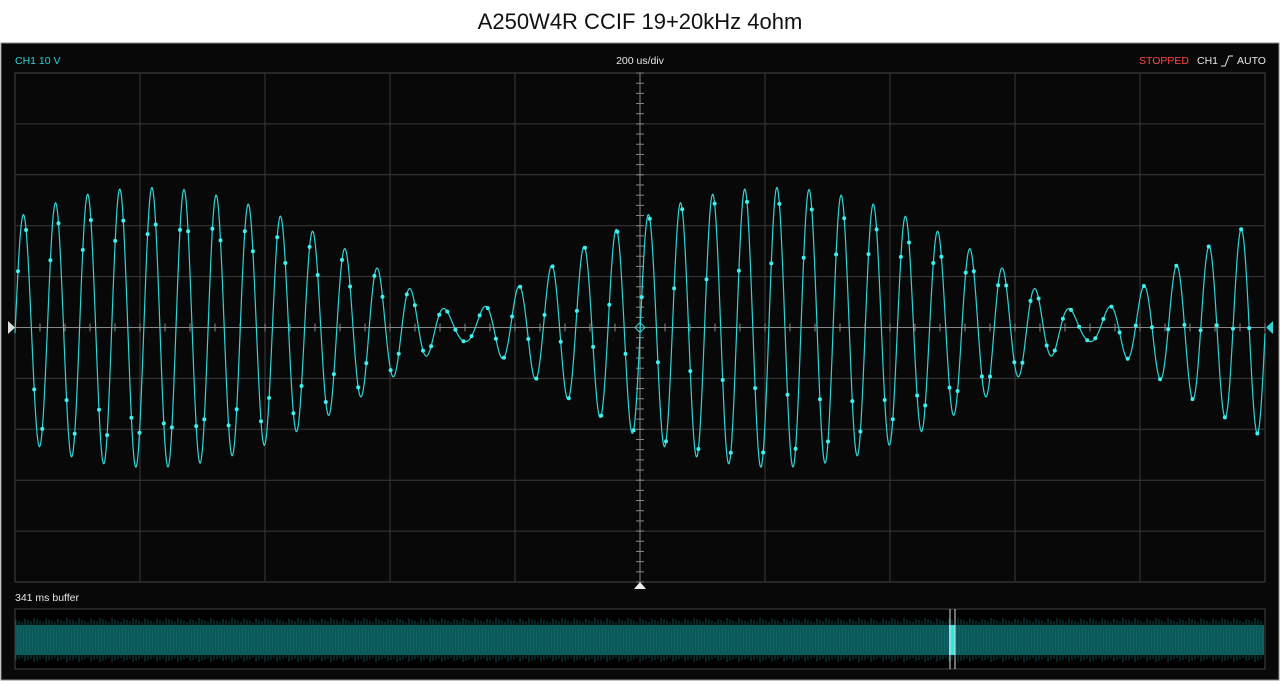 Image resolution: width=1280 pixels, height=681 pixels. What do you see at coordinates (640, 585) in the screenshot?
I see `trigger-position-marker` at bounding box center [640, 585].